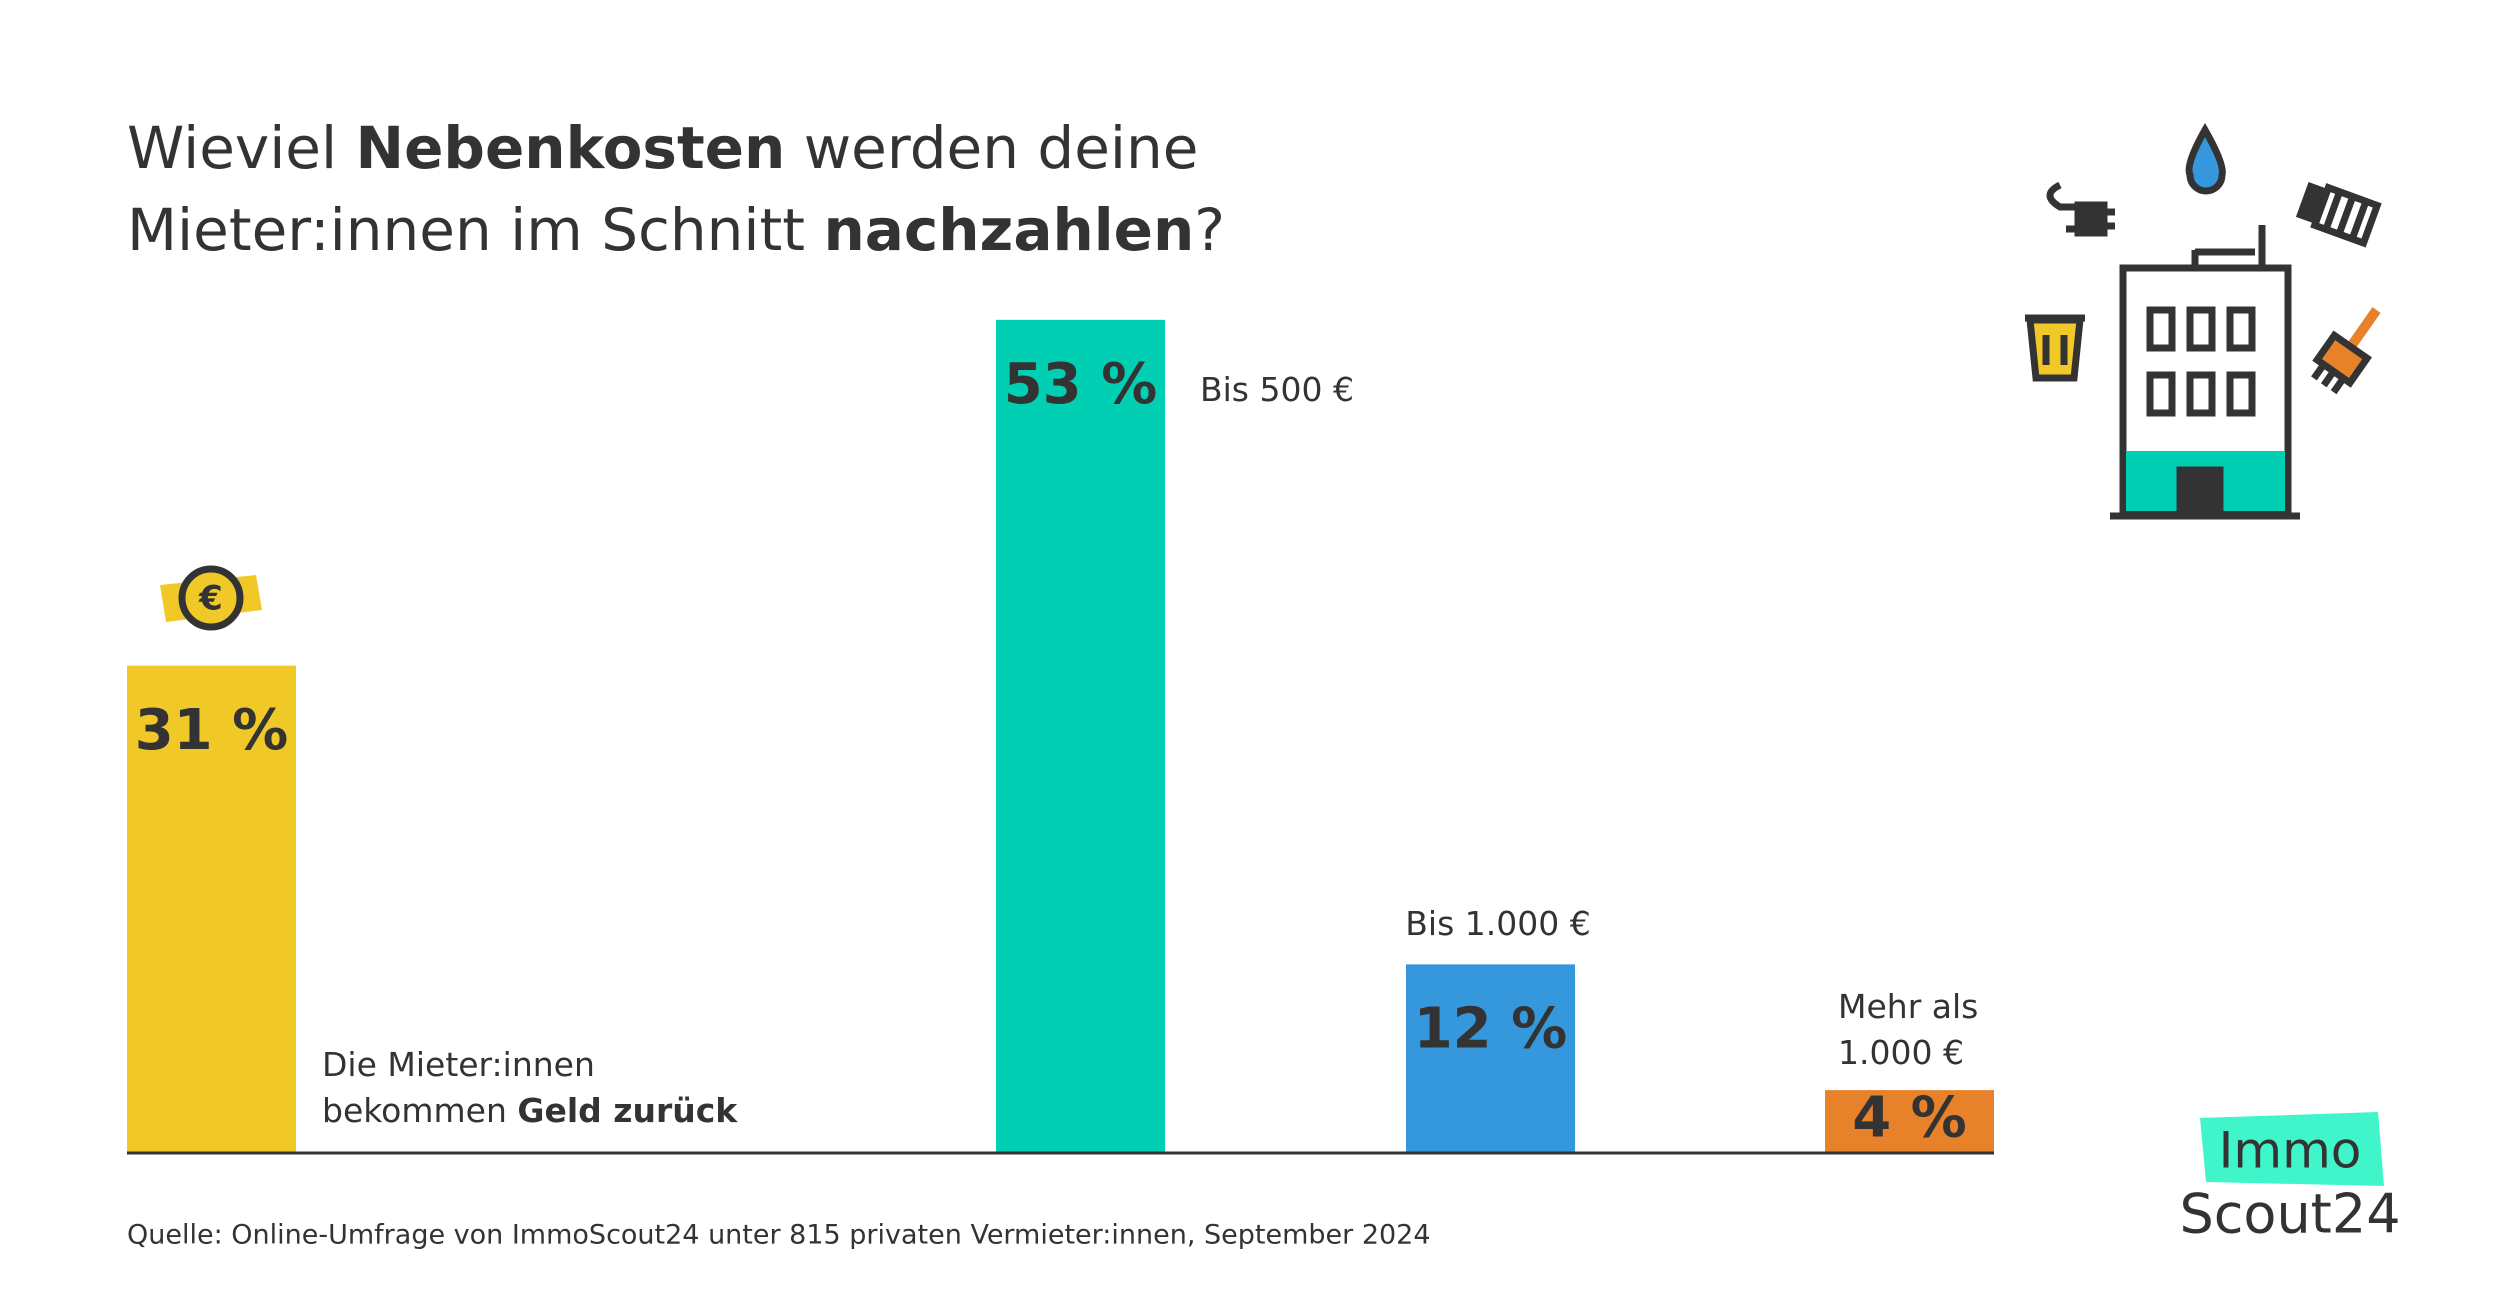  Describe the element at coordinates (1909, 1118) in the screenshot. I see `value-label: 4 %` at that location.